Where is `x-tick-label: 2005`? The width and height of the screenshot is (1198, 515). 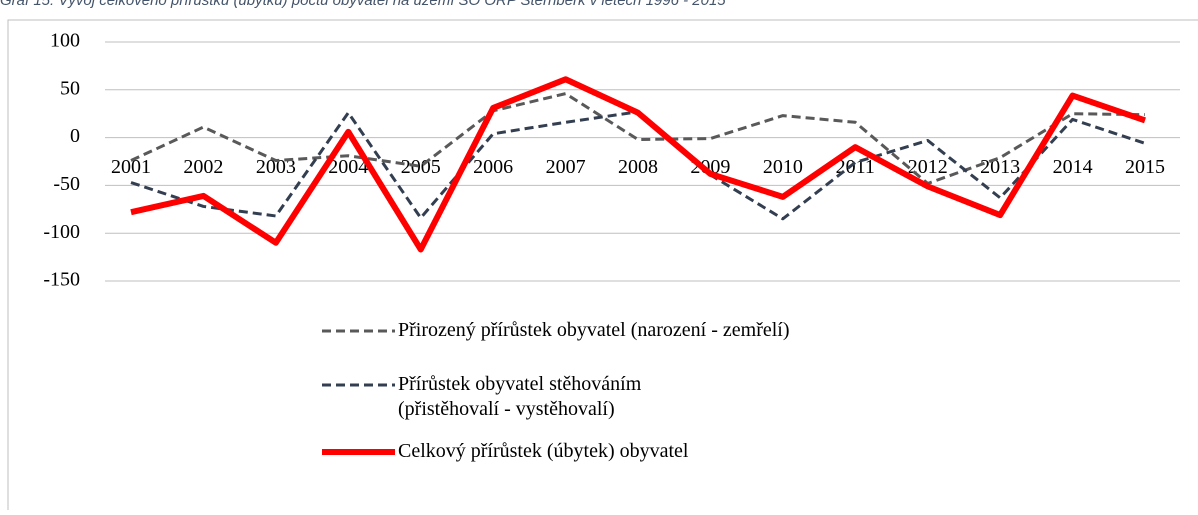 x-tick-label: 2005 is located at coordinates (421, 167).